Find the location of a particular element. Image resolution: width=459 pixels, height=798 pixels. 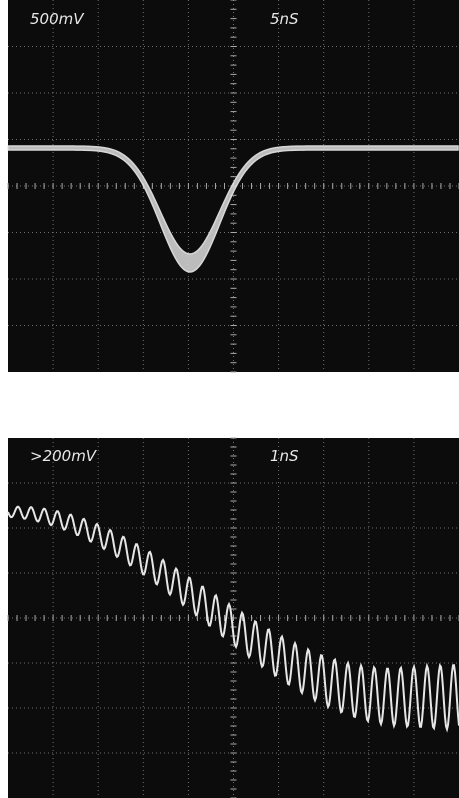

time-per-div-label: 1nS is located at coordinates (284, 456).